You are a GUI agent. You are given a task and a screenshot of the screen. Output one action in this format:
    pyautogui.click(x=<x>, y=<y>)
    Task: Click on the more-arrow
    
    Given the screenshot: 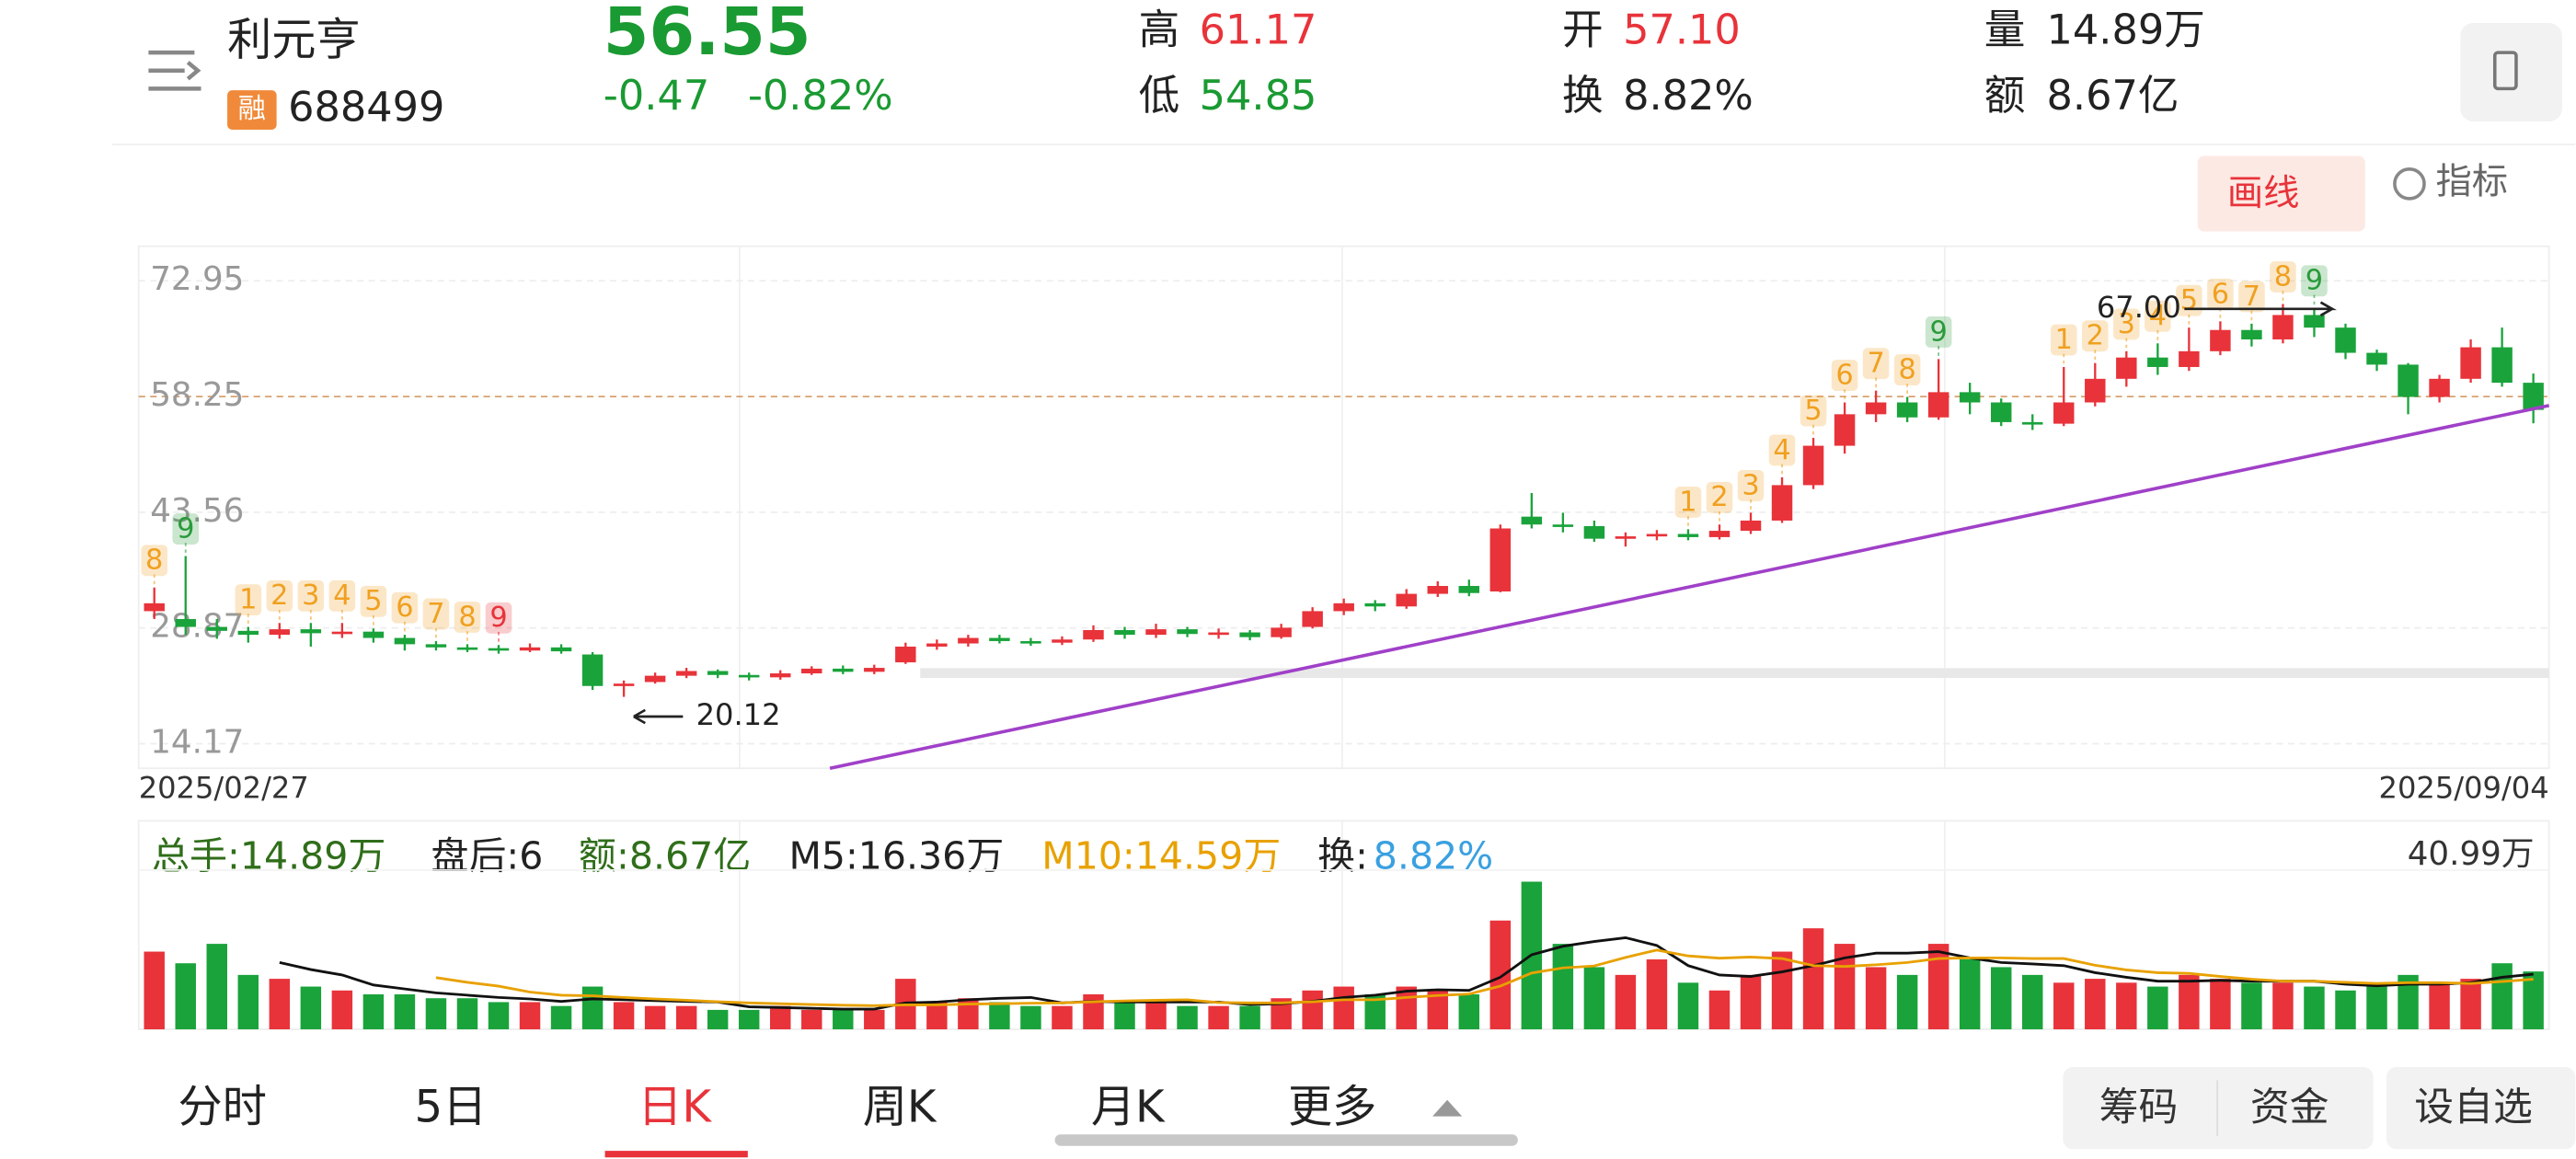 What is the action you would take?
    pyautogui.click(x=1447, y=1108)
    